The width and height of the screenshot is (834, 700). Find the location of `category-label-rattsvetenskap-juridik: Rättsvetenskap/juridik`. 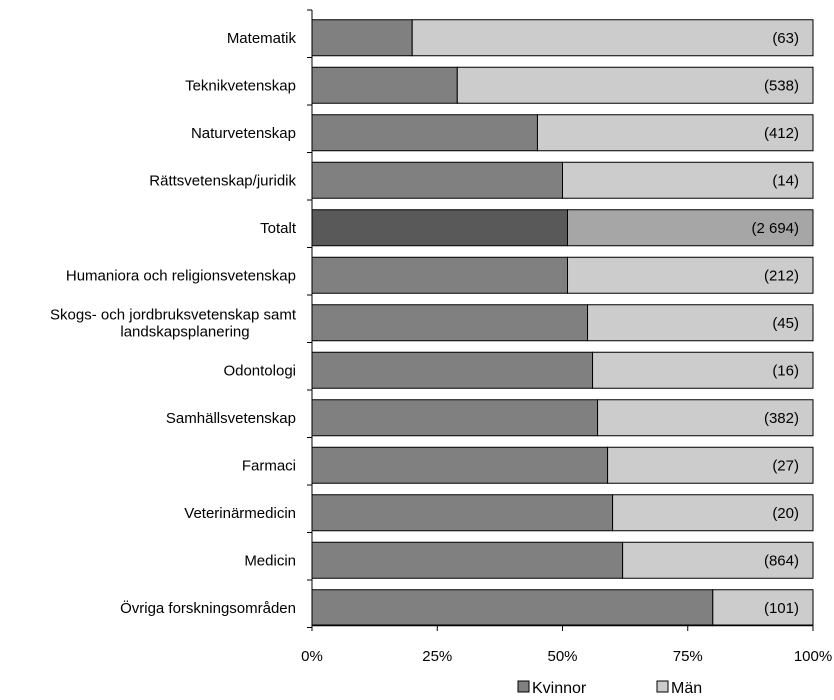

category-label-rattsvetenskap-juridik: Rättsvetenskap/juridik is located at coordinates (222, 180).